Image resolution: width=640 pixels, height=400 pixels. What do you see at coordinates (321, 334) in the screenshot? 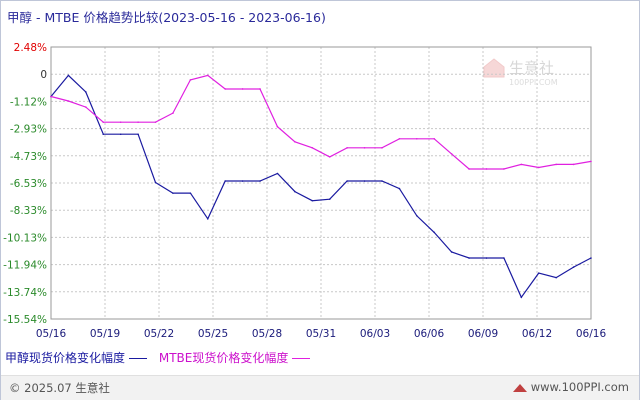
I see `x-tick-label: 05/31` at bounding box center [321, 334].